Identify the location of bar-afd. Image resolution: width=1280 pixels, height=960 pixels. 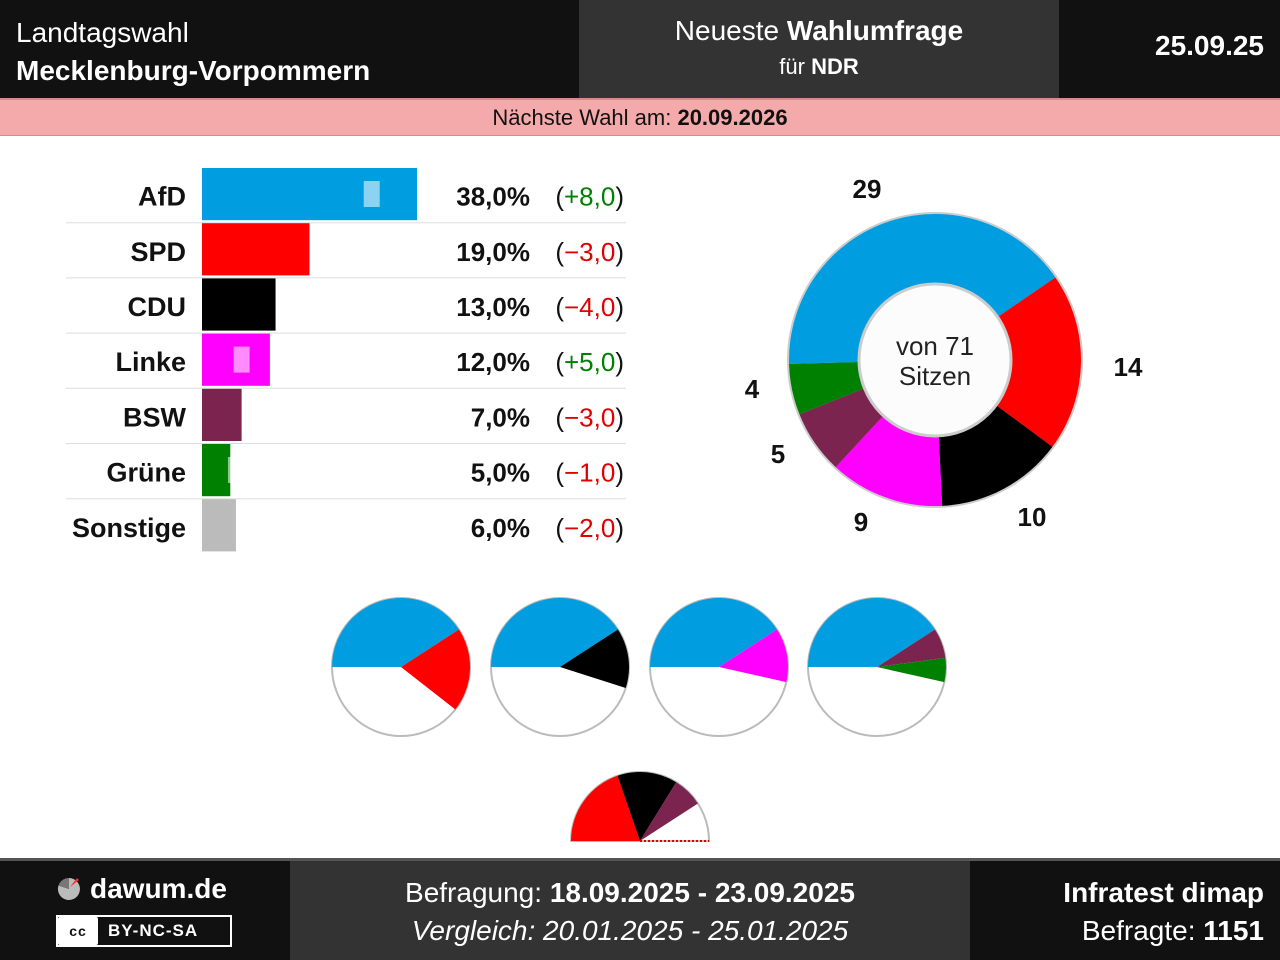
(309, 194).